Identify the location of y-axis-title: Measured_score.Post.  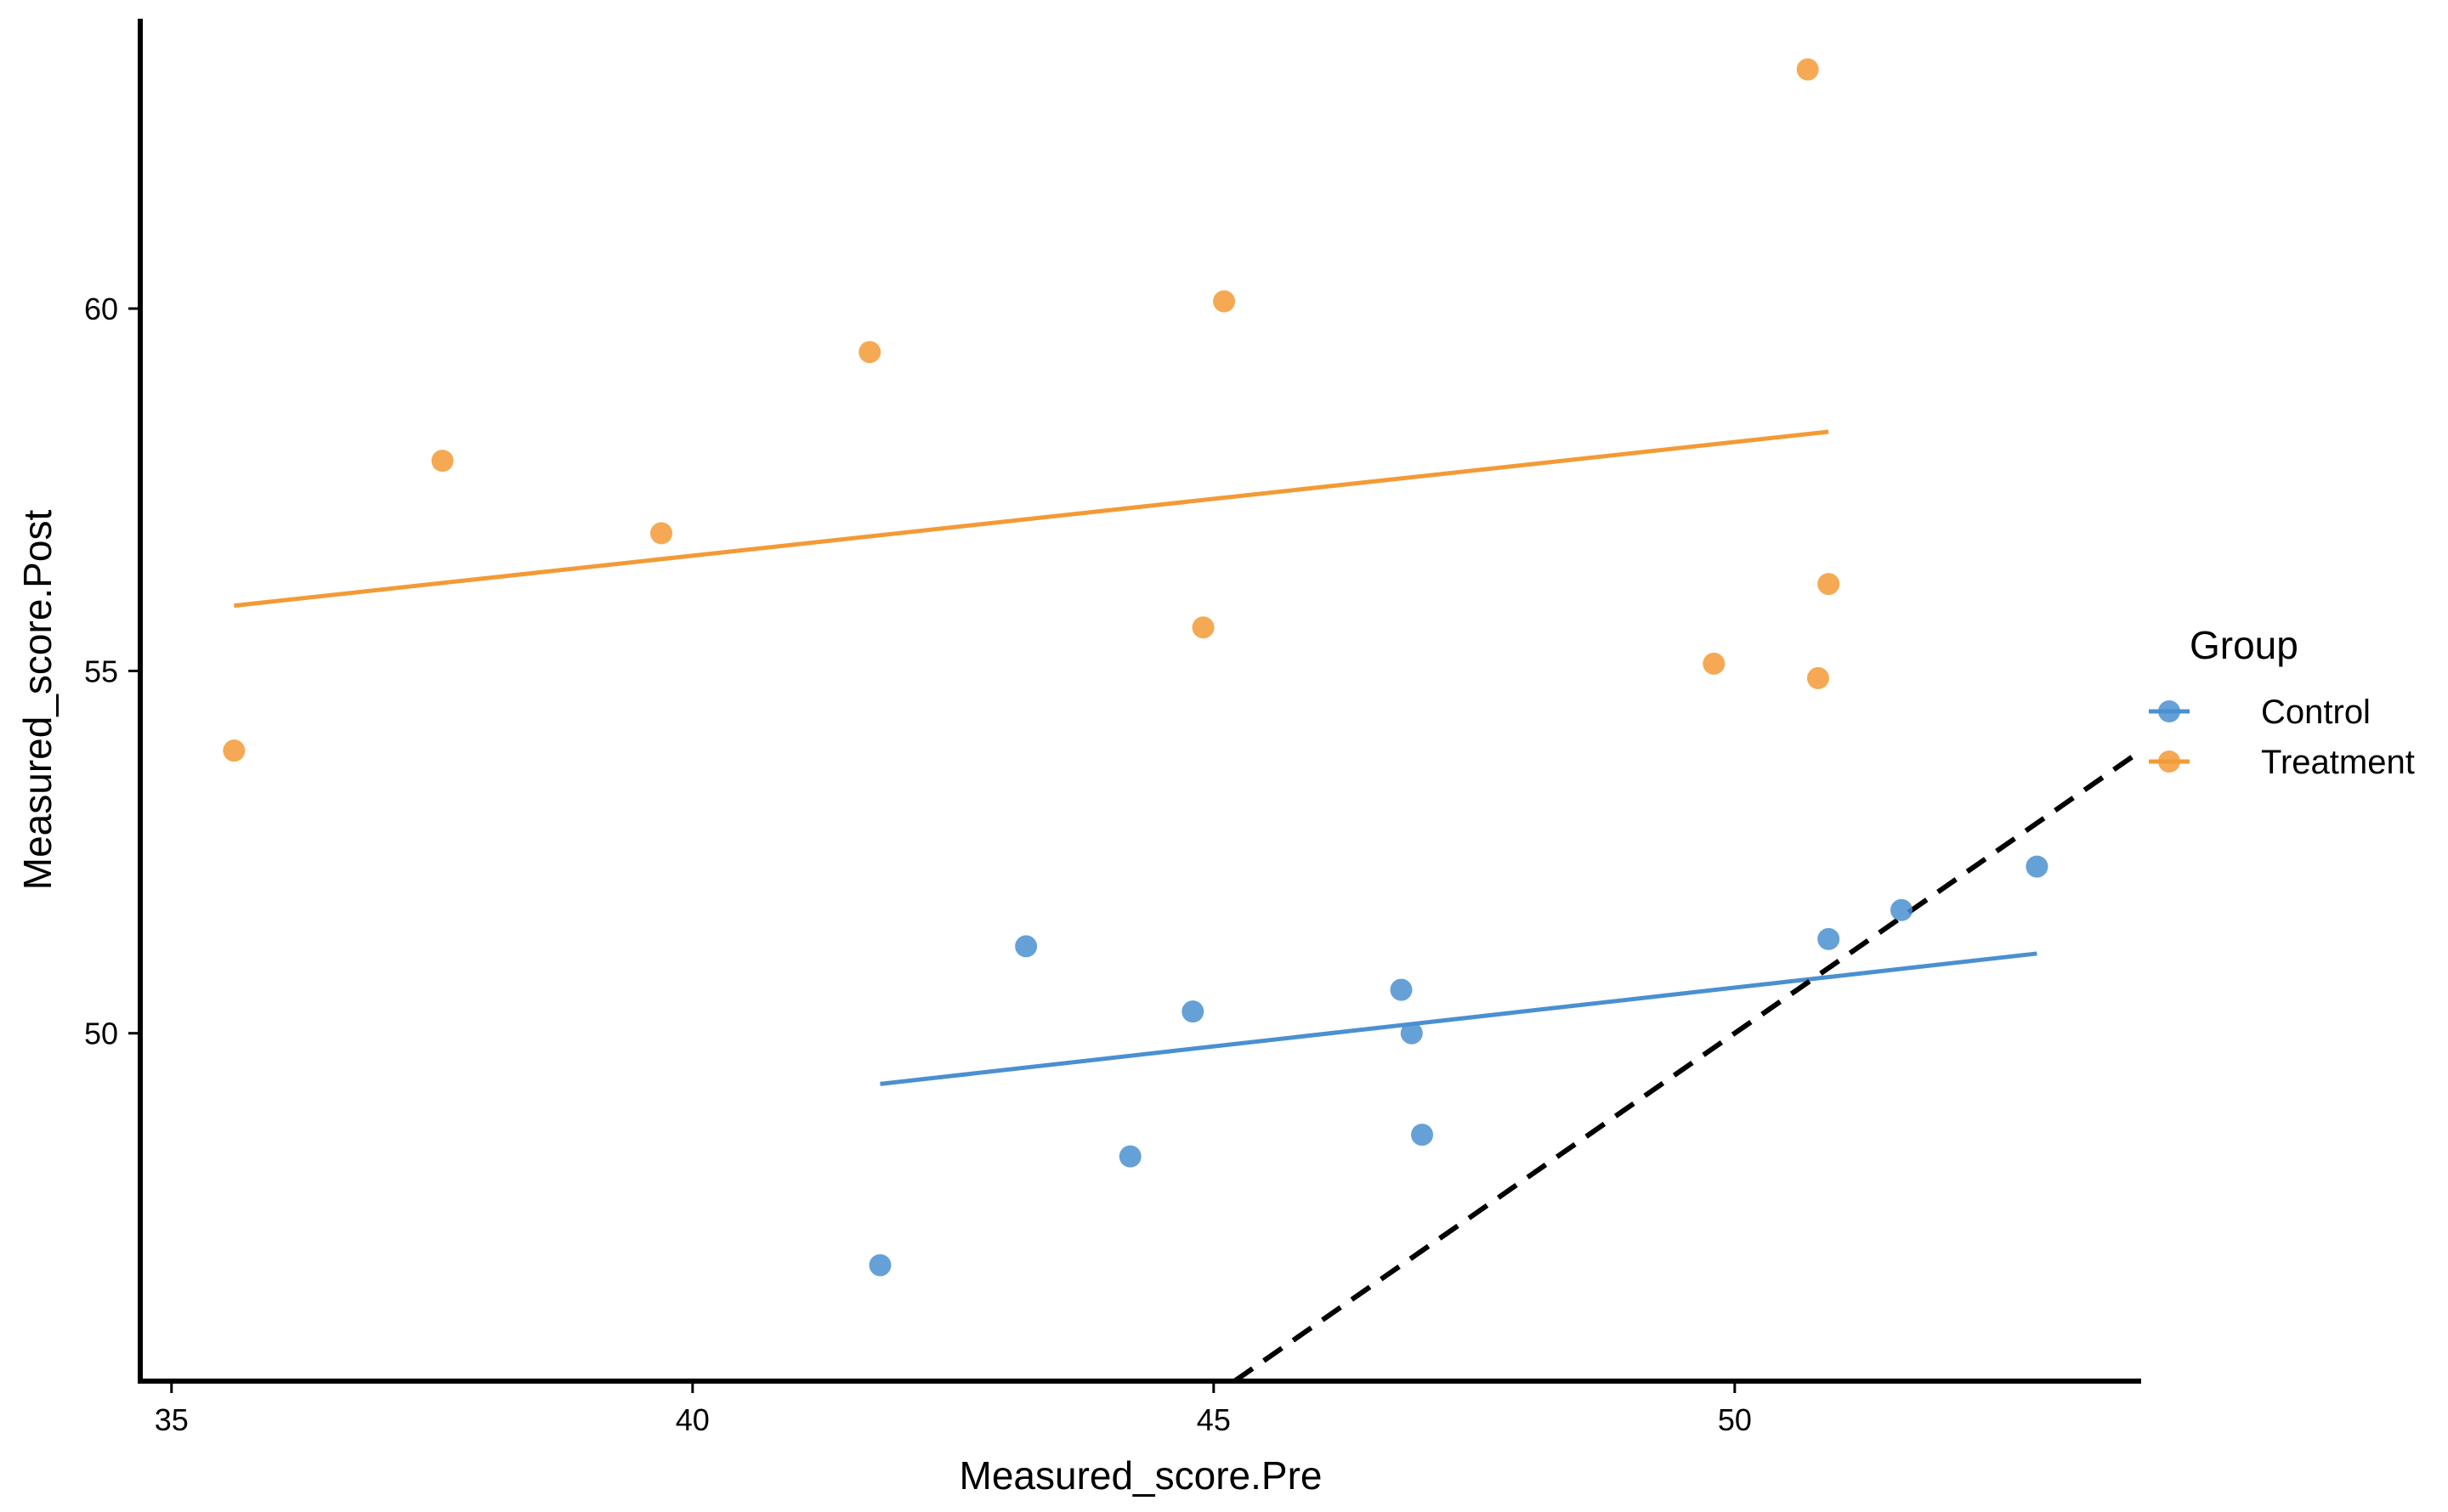
(37, 700).